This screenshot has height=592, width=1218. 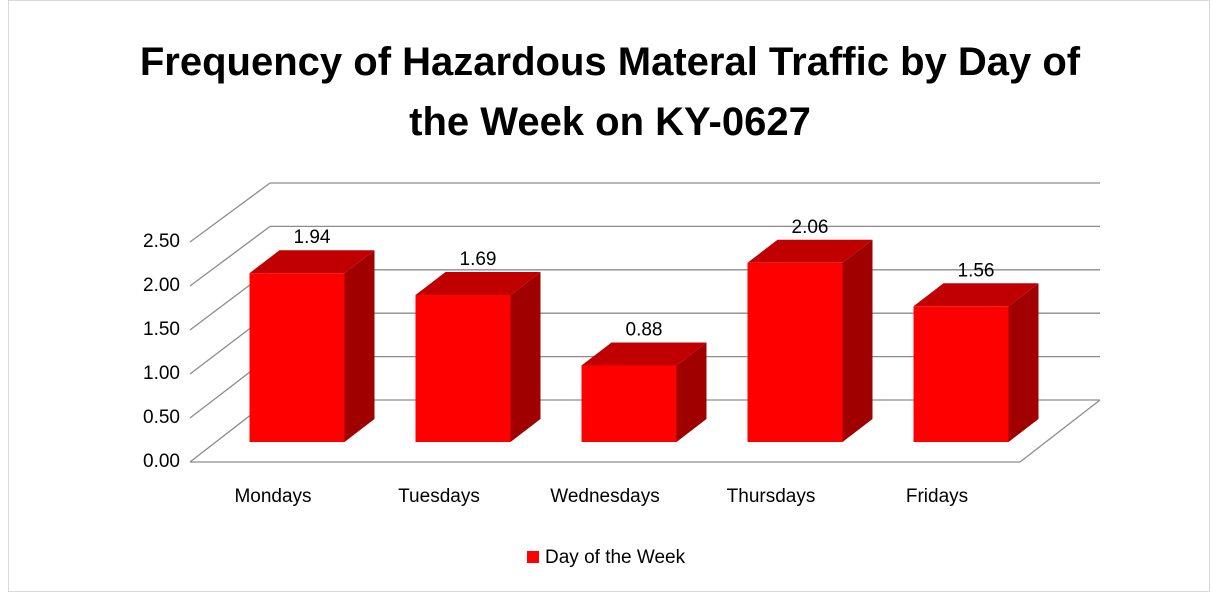 What do you see at coordinates (810, 227) in the screenshot?
I see `data-label: 2.06` at bounding box center [810, 227].